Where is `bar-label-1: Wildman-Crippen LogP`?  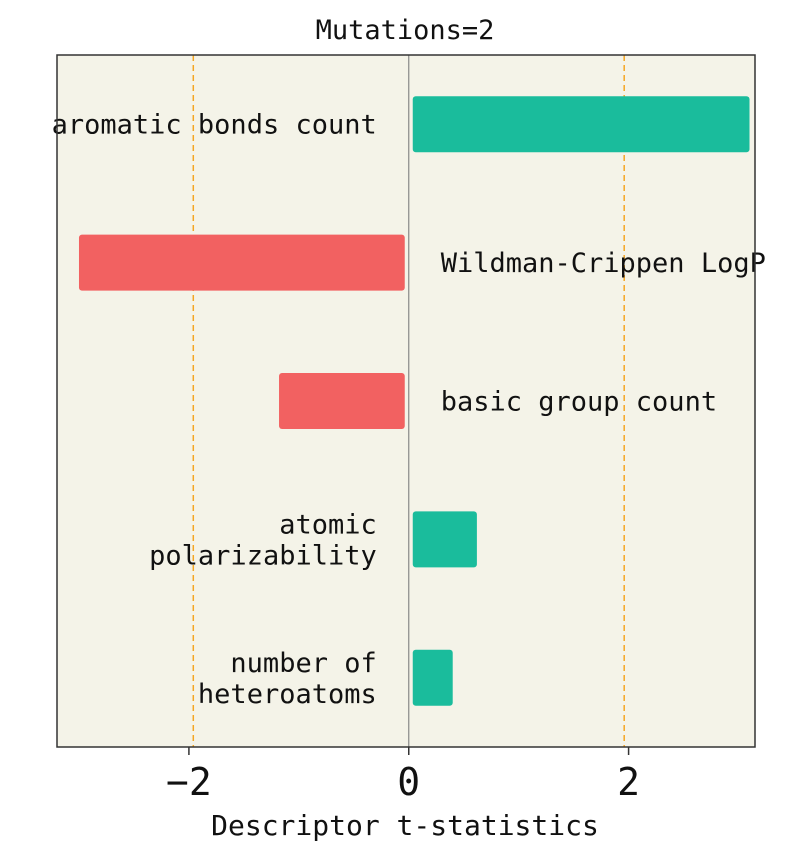 bar-label-1: Wildman-Crippen LogP is located at coordinates (603, 263).